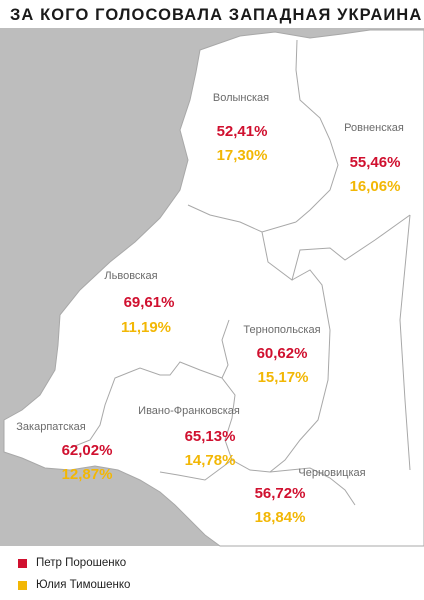 The height and width of the screenshot is (600, 424). Describe the element at coordinates (280, 517) in the screenshot. I see `tymoshenko-value: 18,84%` at that location.